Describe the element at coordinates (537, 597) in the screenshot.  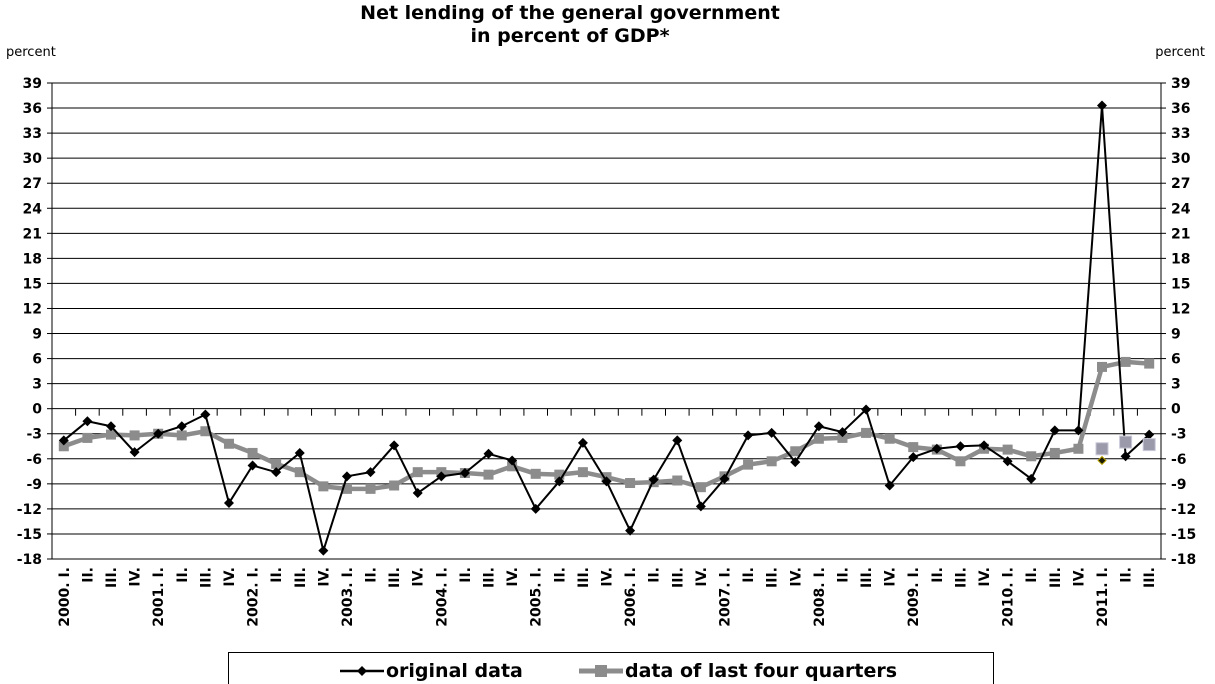
I see `x-tick-label: 2005. I.` at that location.